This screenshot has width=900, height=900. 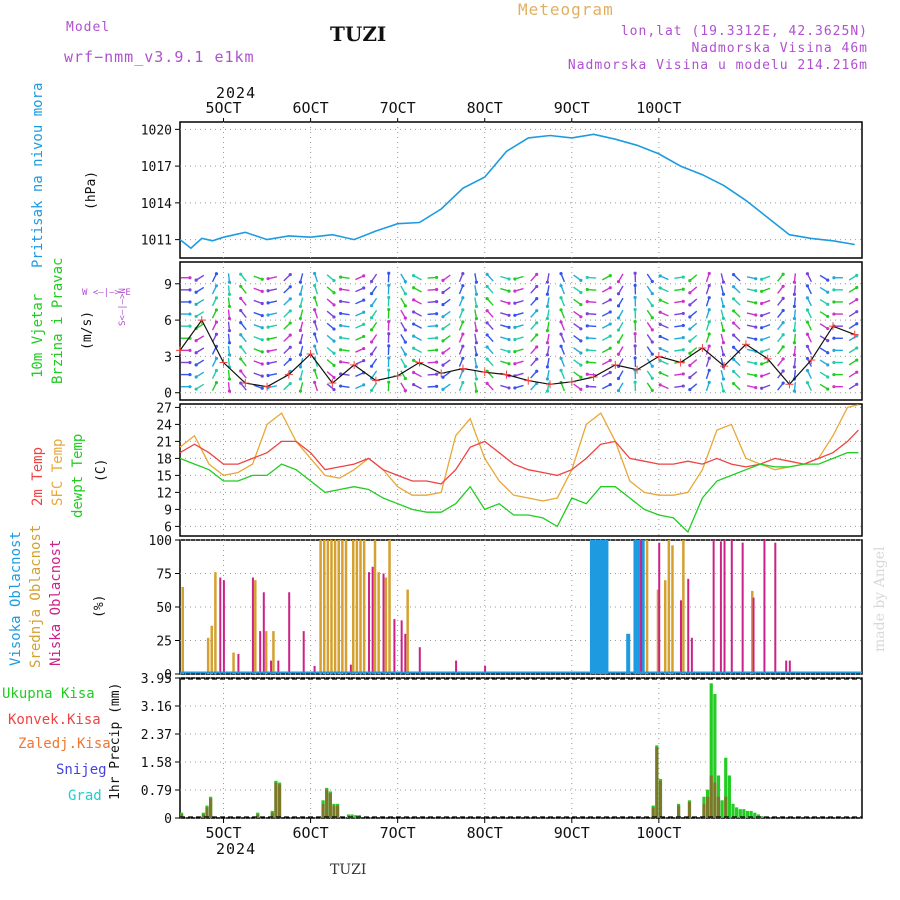 What do you see at coordinates (164, 476) in the screenshot?
I see `temperature-ytick-label: 15` at bounding box center [164, 476].